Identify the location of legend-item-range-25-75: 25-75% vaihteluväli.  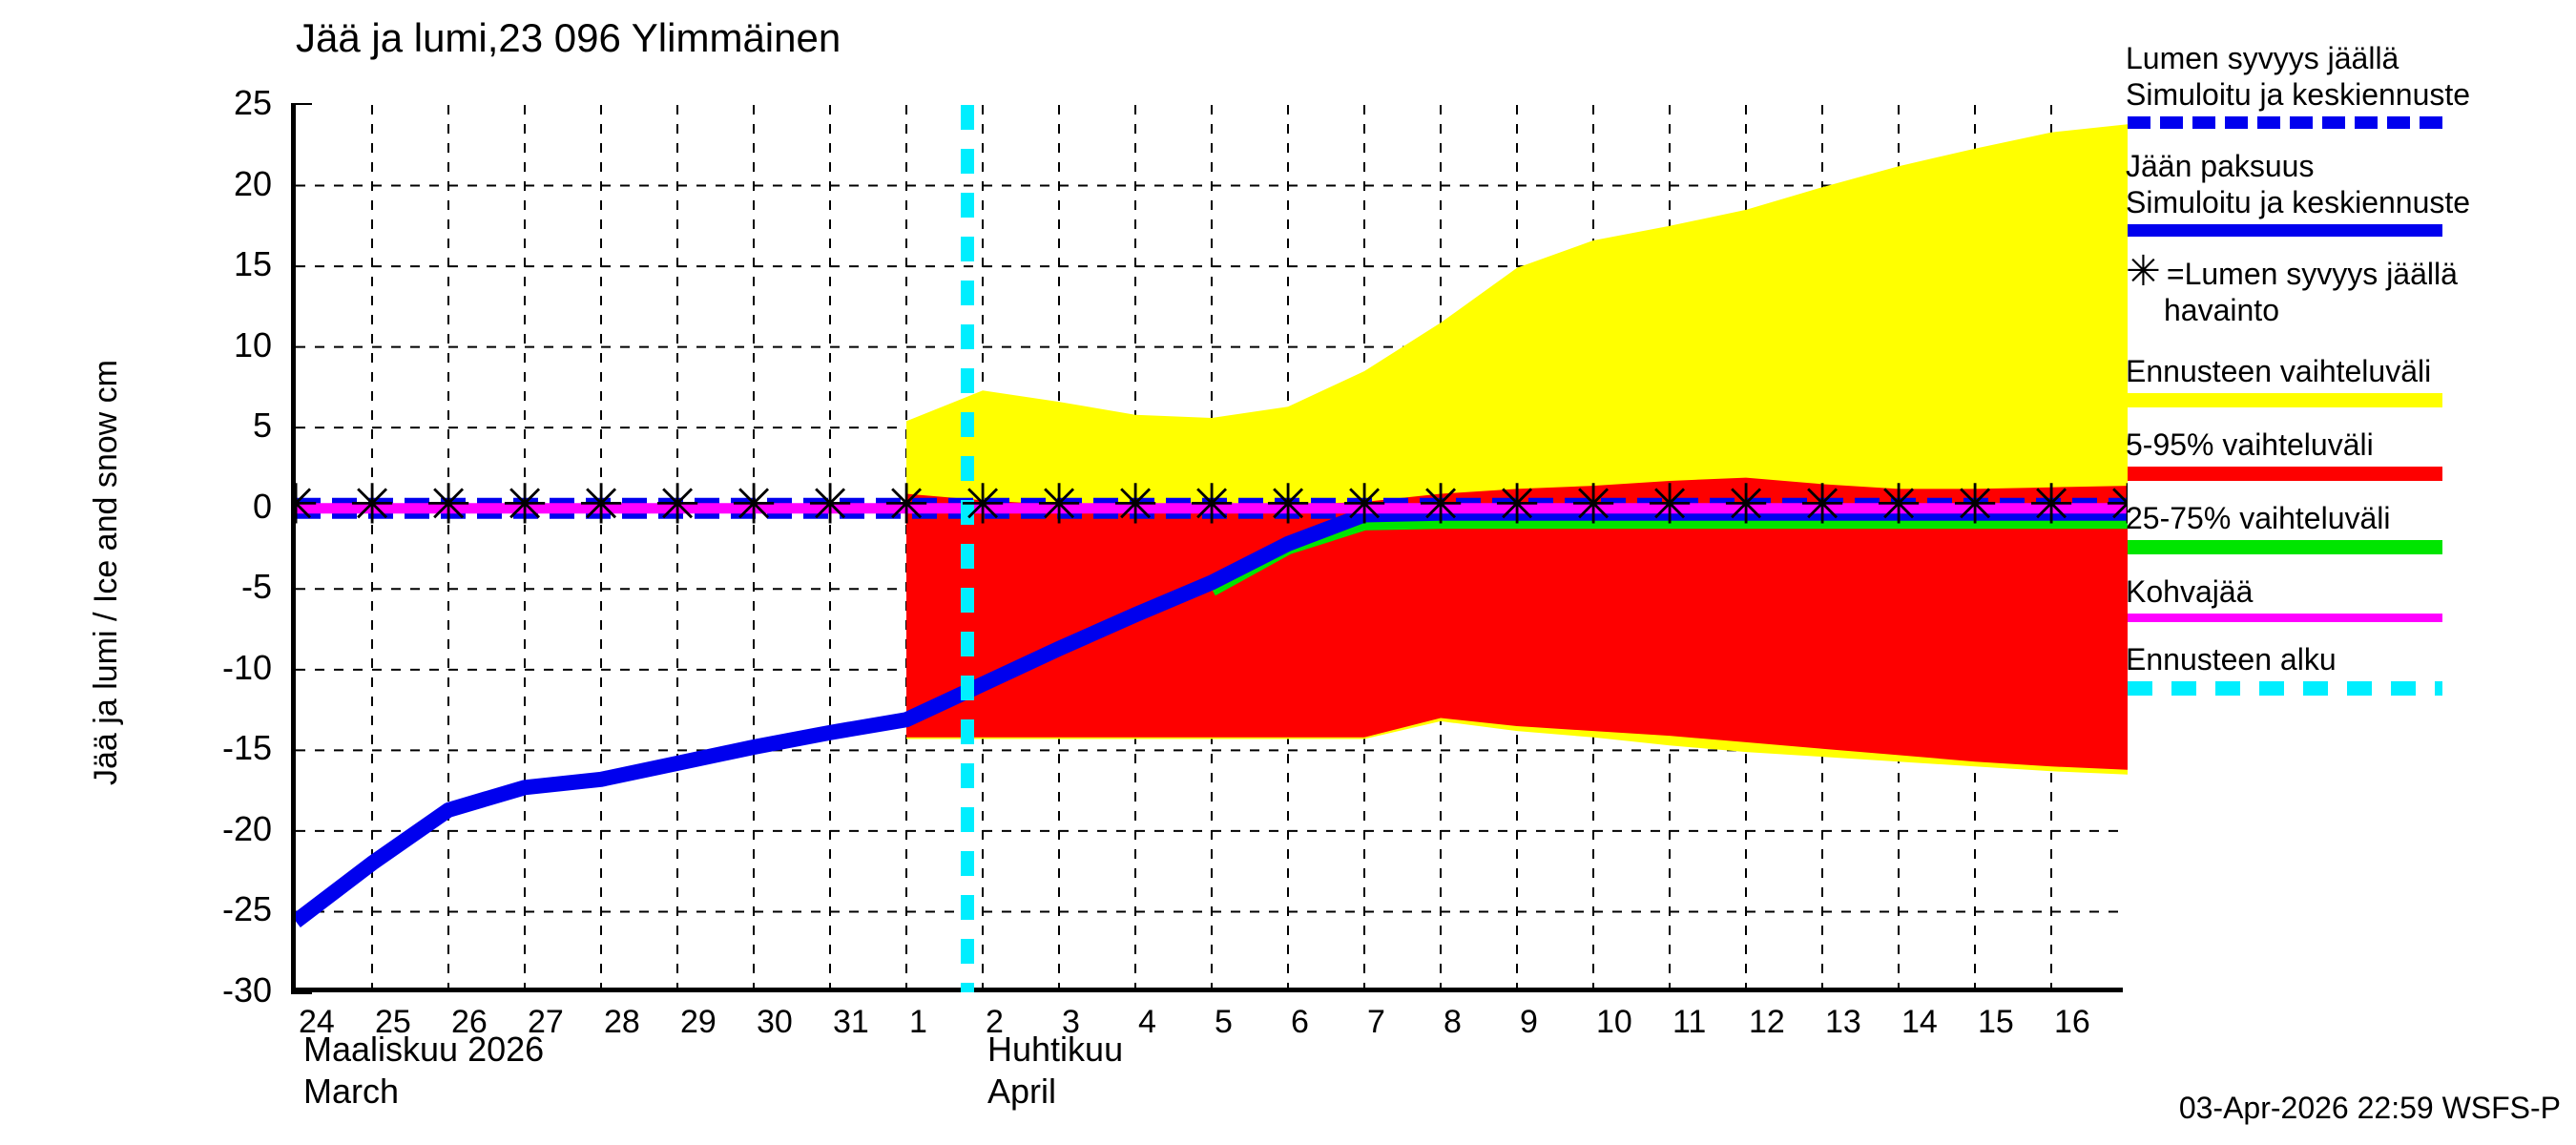
(2350, 527).